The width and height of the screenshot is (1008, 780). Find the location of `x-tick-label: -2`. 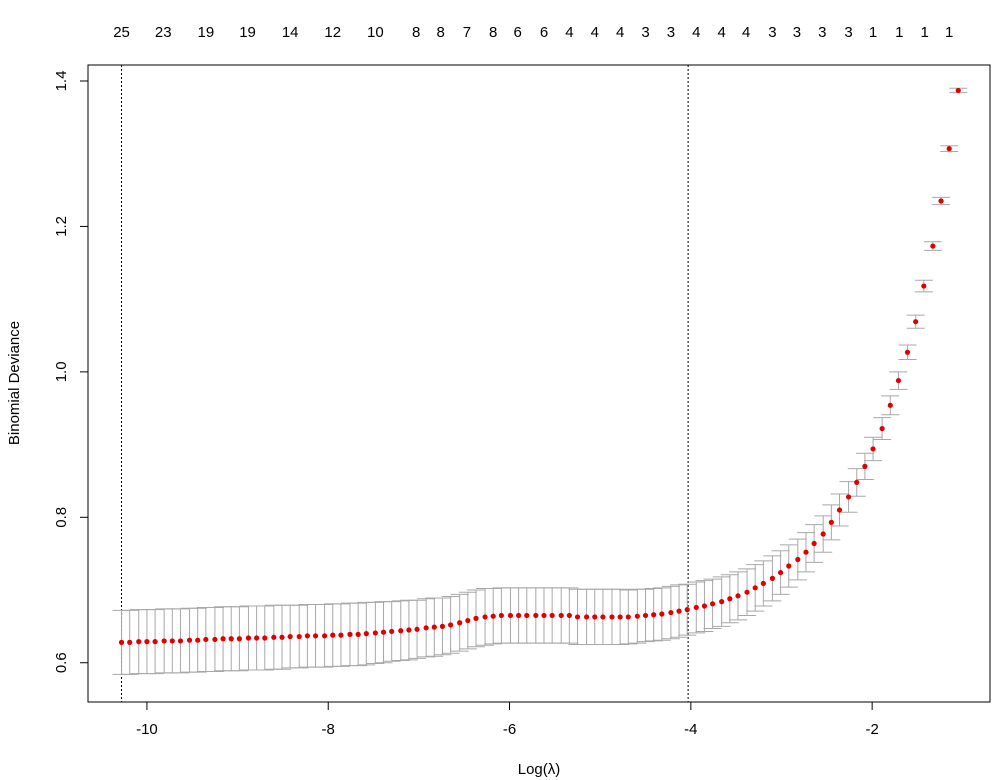

x-tick-label: -2 is located at coordinates (871, 729).